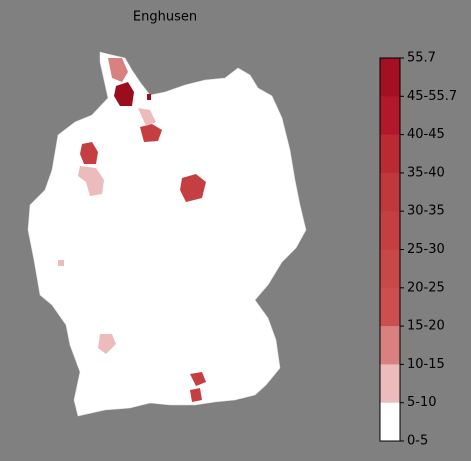 This screenshot has width=471, height=461. What do you see at coordinates (426, 249) in the screenshot?
I see `colorbar-label: 25-30` at bounding box center [426, 249].